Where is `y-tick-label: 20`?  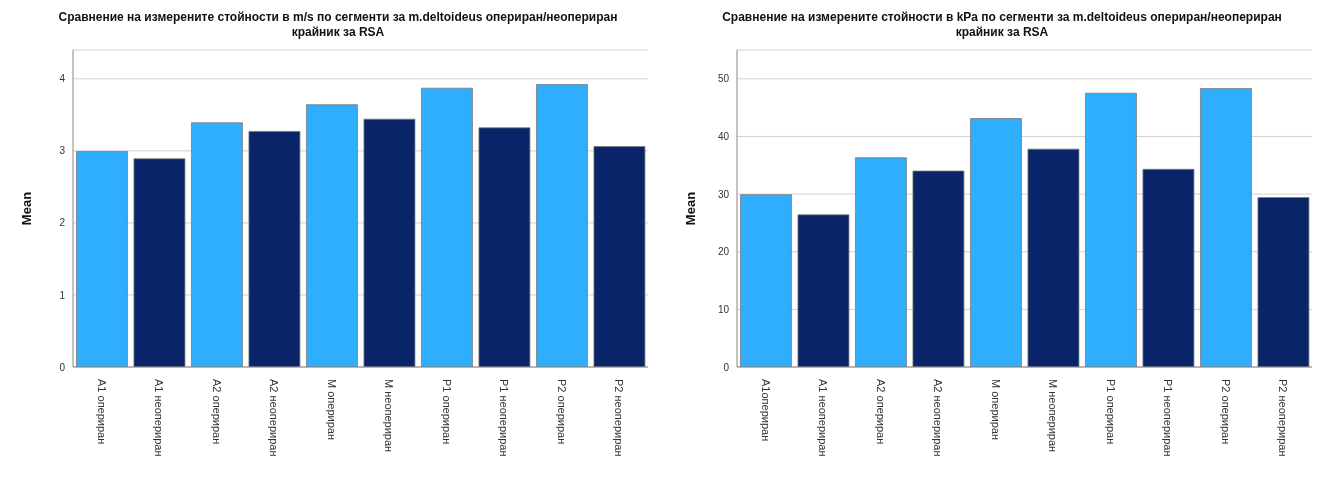
y-tick-label: 20 is located at coordinates (723, 252).